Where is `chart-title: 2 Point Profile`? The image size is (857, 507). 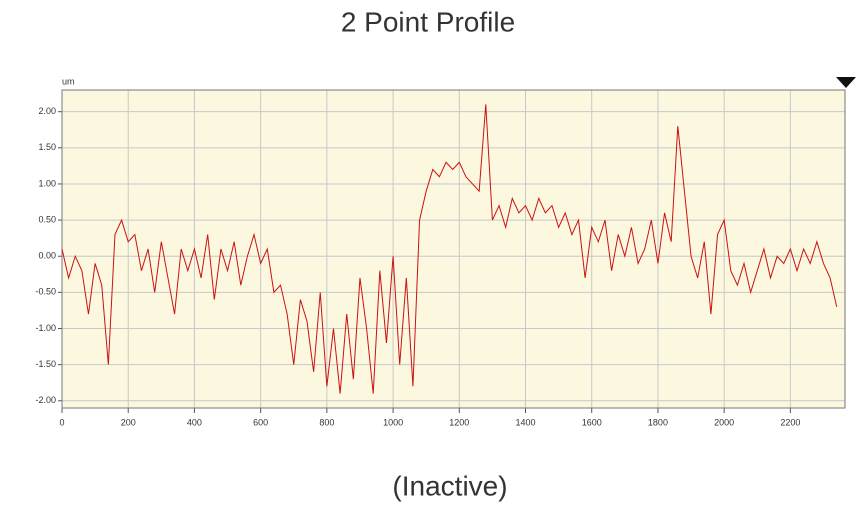 chart-title: 2 Point Profile is located at coordinates (428, 21).